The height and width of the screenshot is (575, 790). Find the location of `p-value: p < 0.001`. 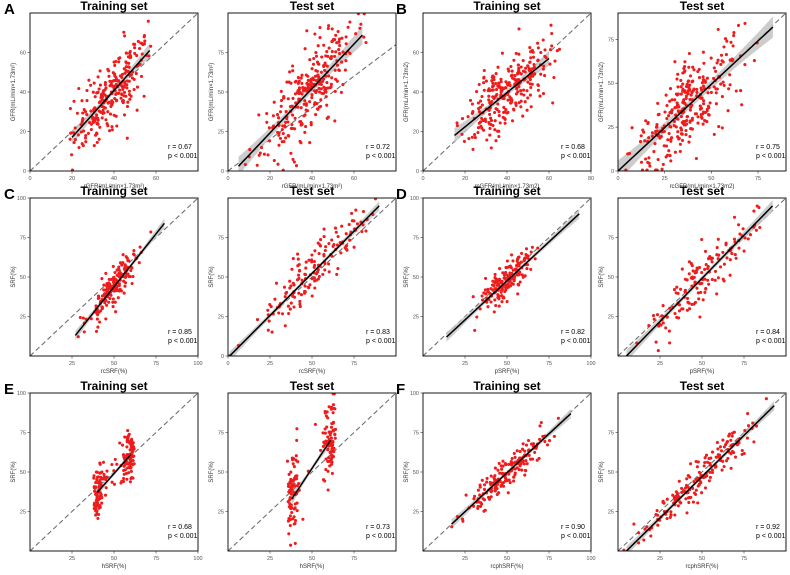

p-value: p < 0.001 is located at coordinates (770, 536).